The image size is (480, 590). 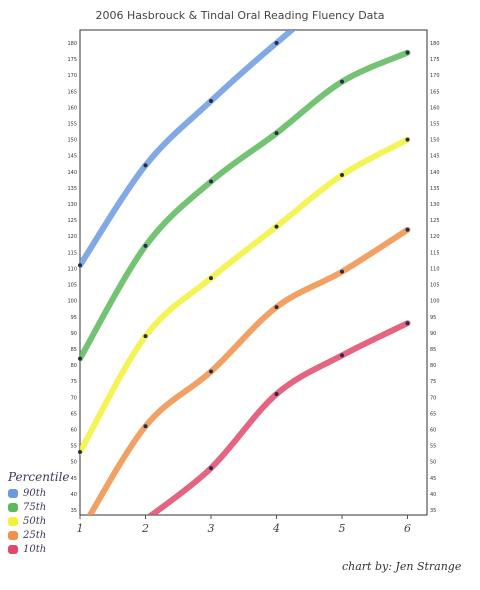 What do you see at coordinates (74, 318) in the screenshot?
I see `y-tick-label-left: 95` at bounding box center [74, 318].